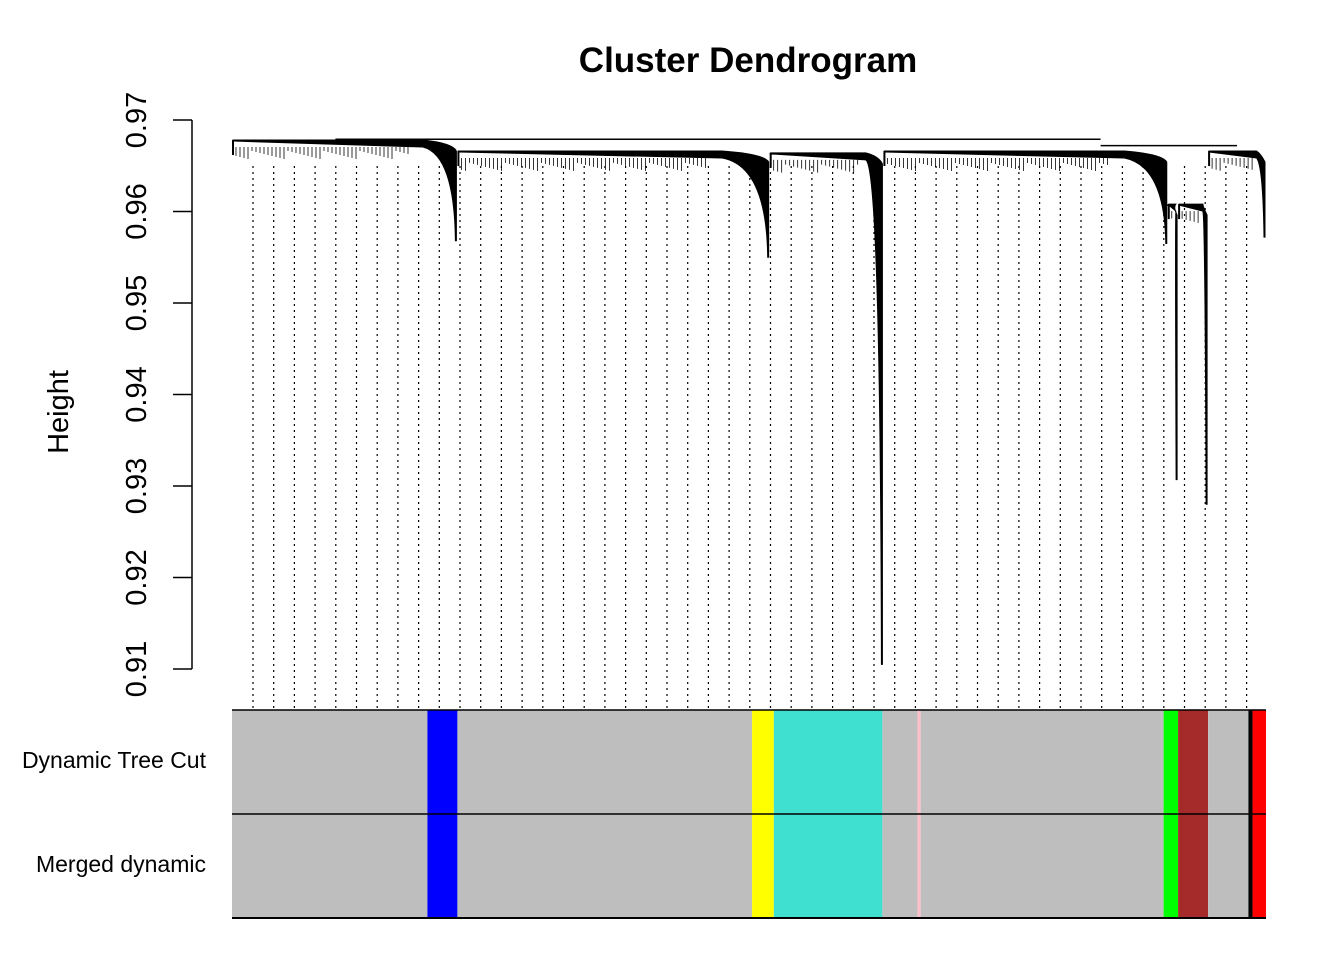 This screenshot has height=960, width=1344. Describe the element at coordinates (114, 760) in the screenshot. I see `row-label-dynamic-tree-cut: Dynamic Tree Cut` at that location.